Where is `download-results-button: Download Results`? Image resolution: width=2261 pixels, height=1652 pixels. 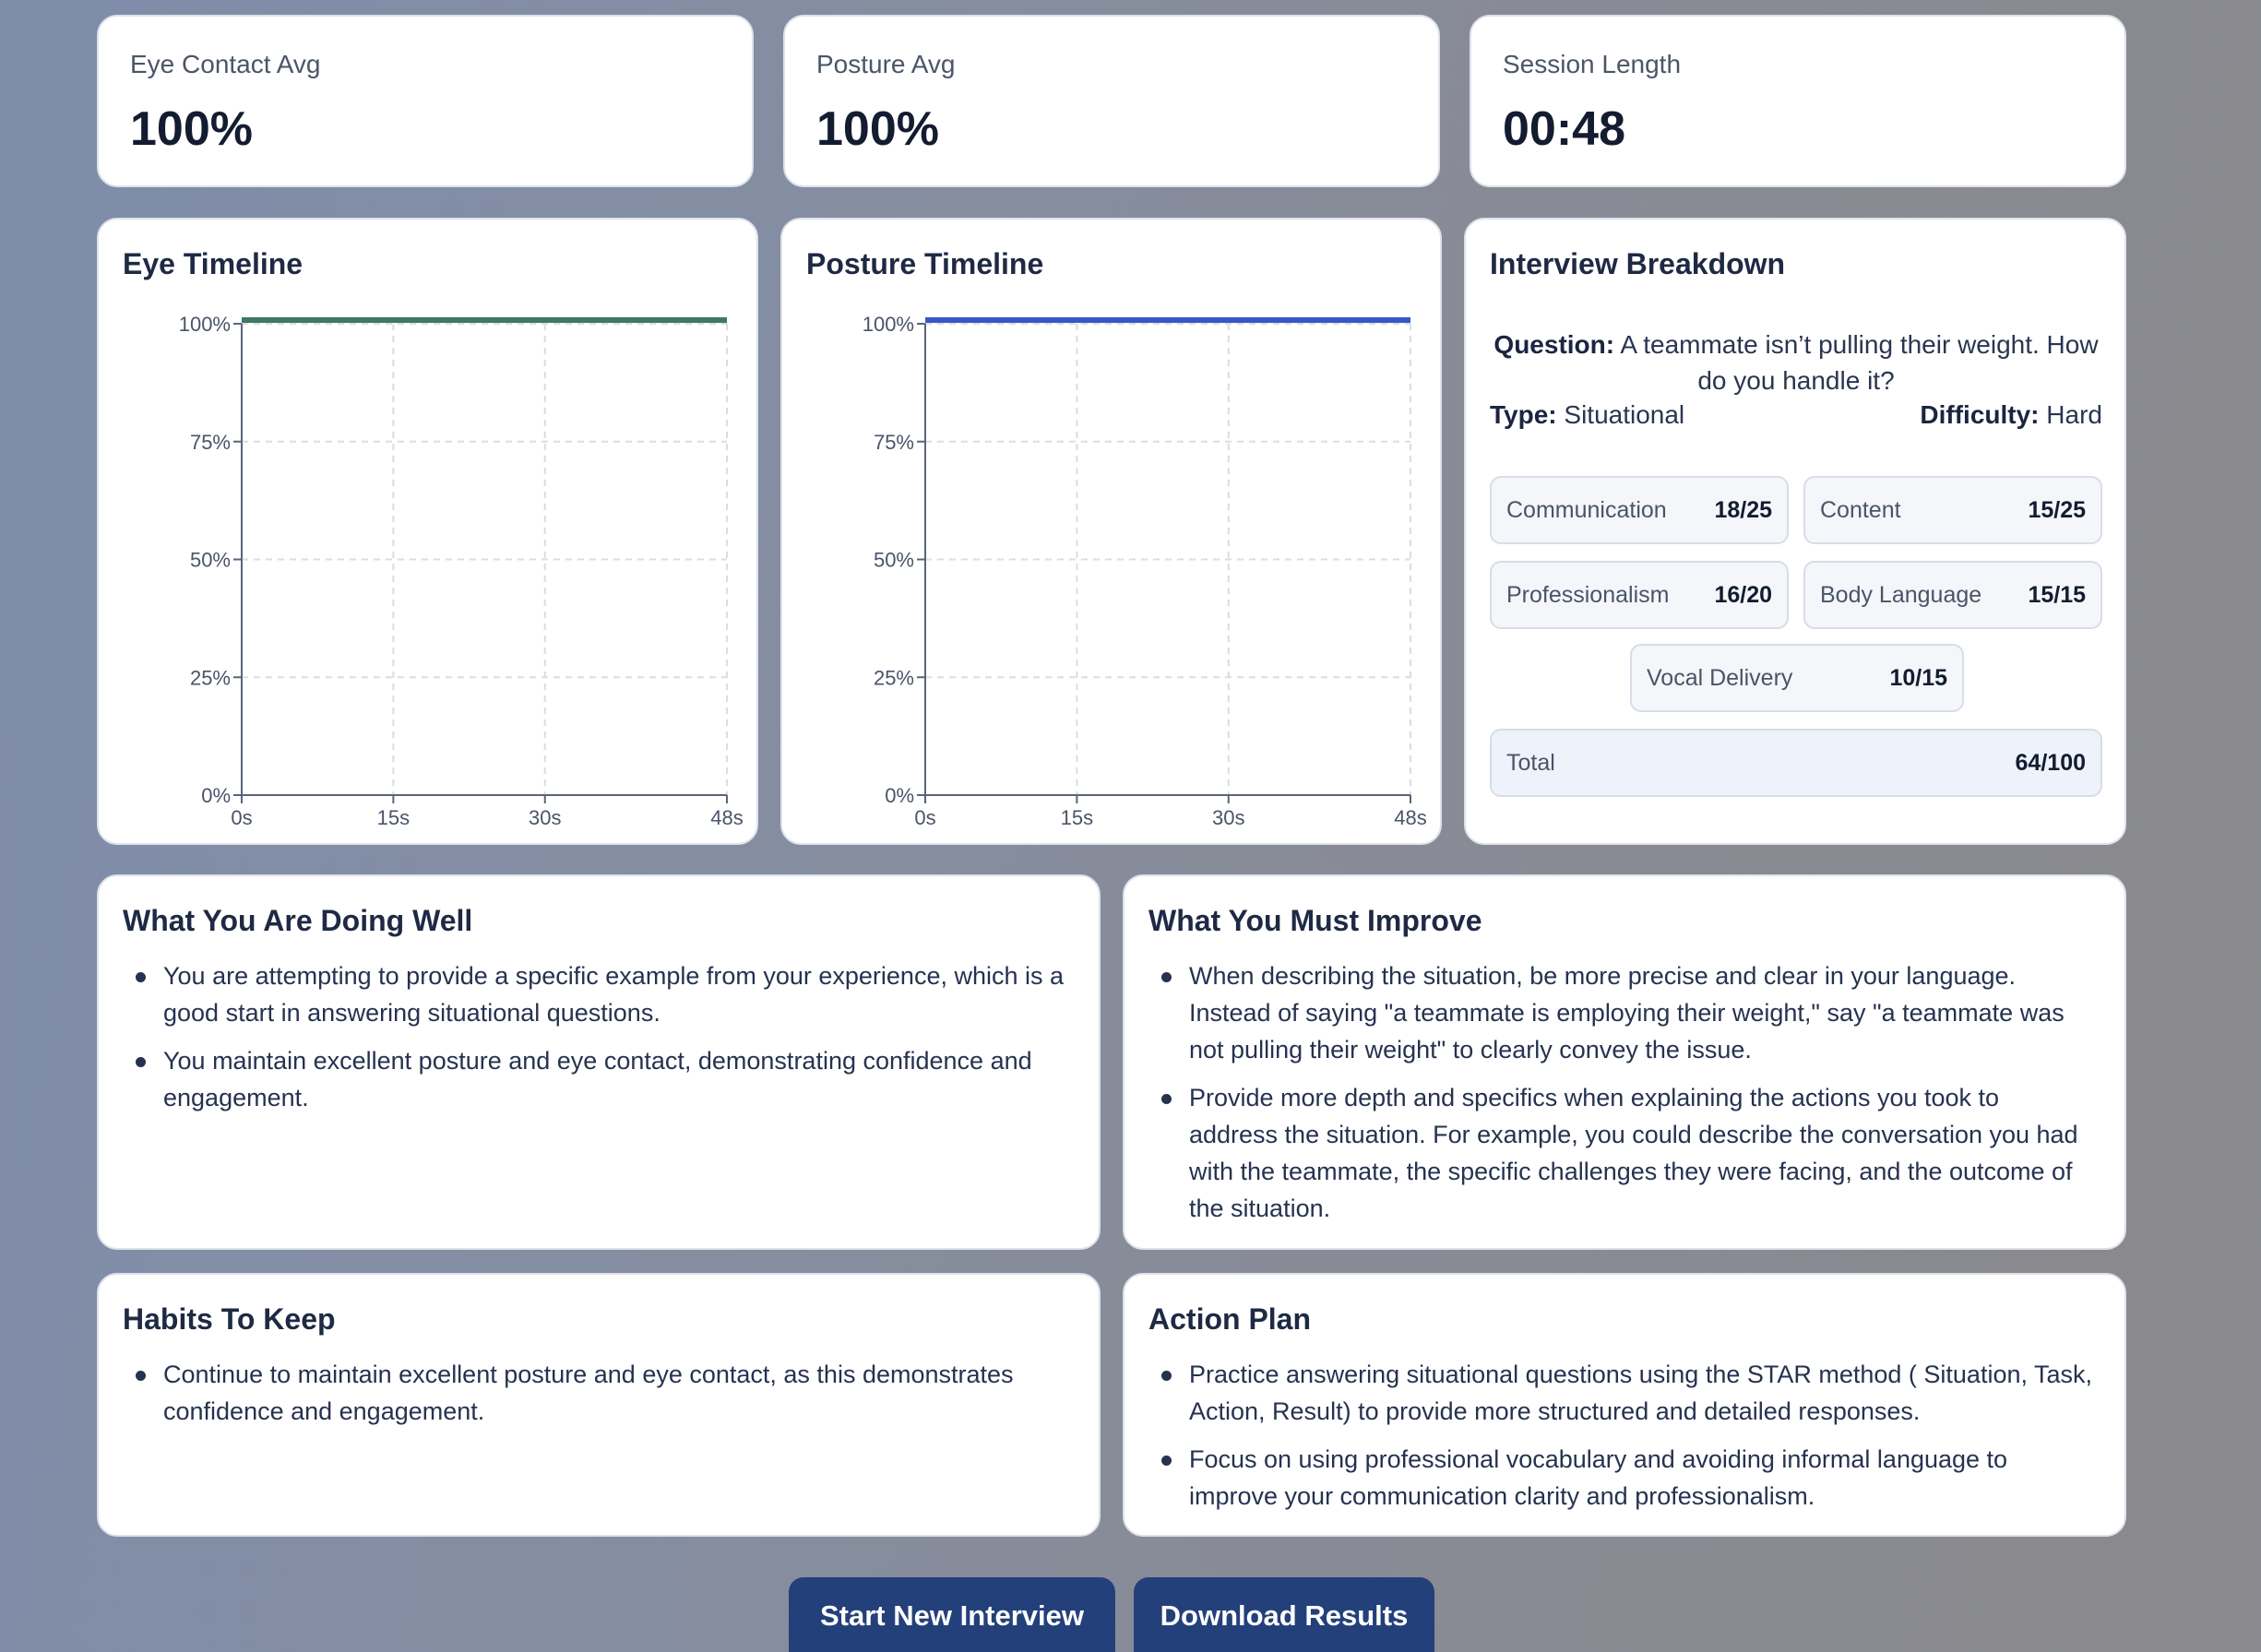
download-results-button: Download Results is located at coordinates (1284, 1614).